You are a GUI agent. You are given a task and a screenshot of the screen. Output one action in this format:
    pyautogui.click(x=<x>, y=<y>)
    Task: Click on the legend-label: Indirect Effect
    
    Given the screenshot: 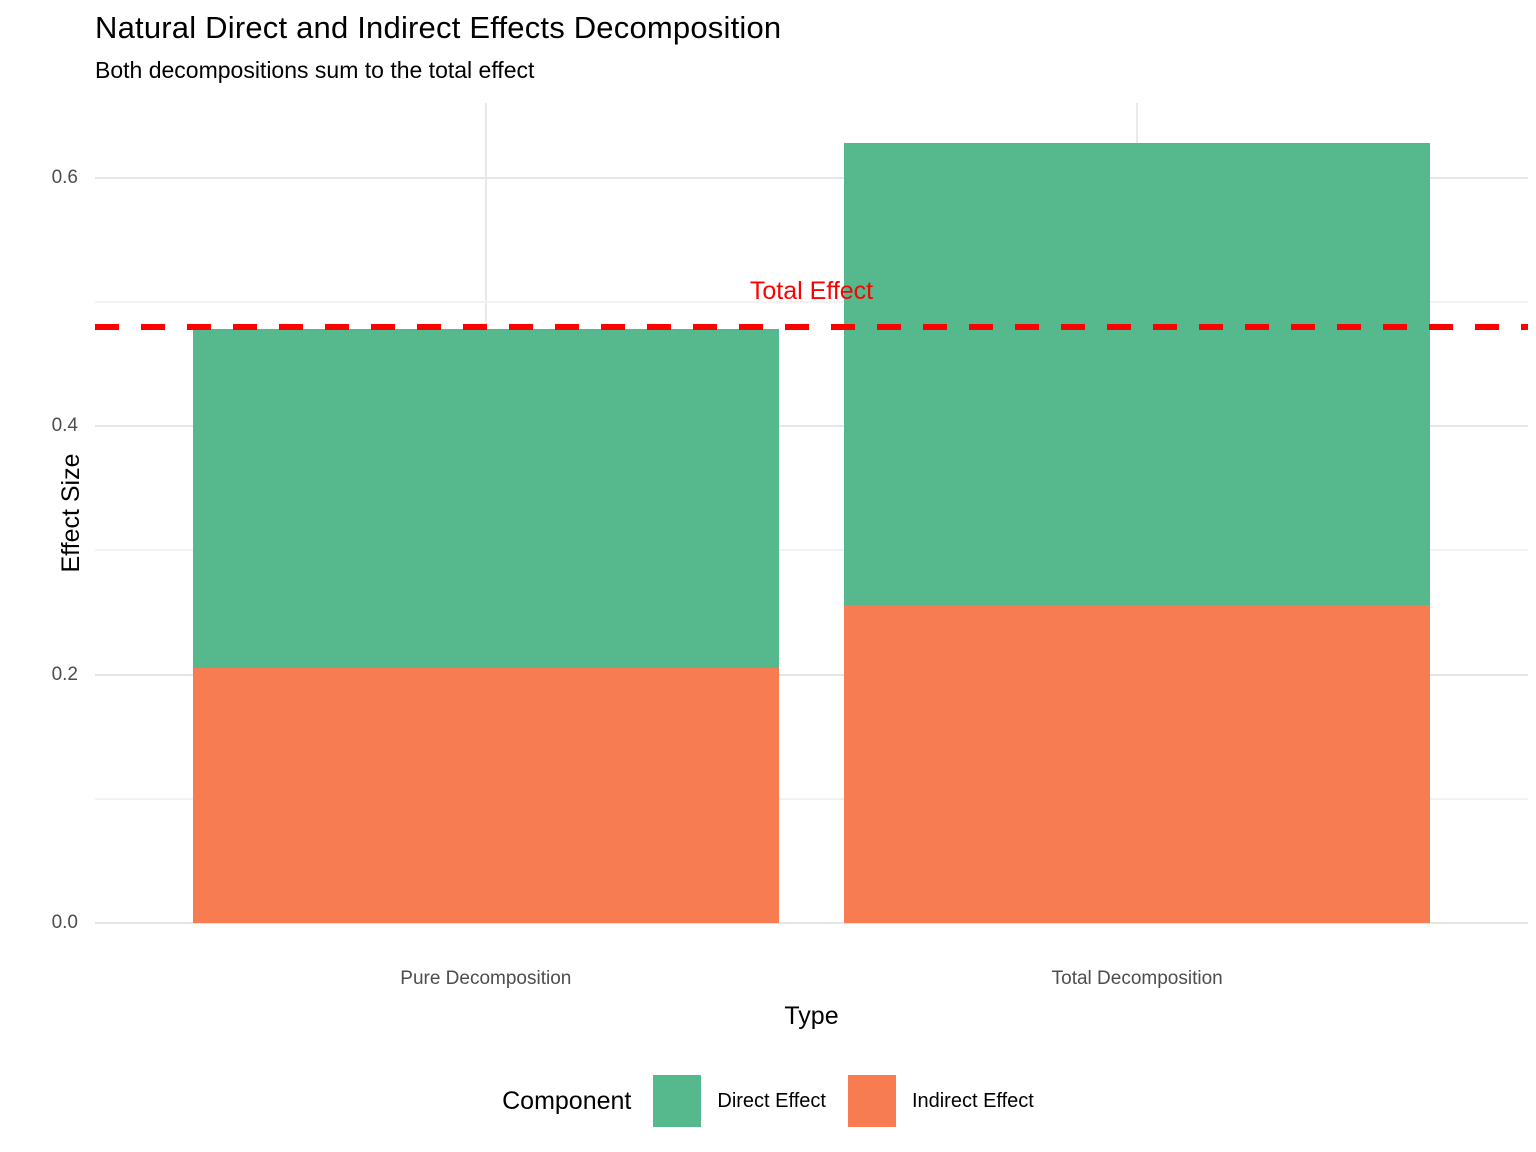 What is the action you would take?
    pyautogui.click(x=972, y=1100)
    